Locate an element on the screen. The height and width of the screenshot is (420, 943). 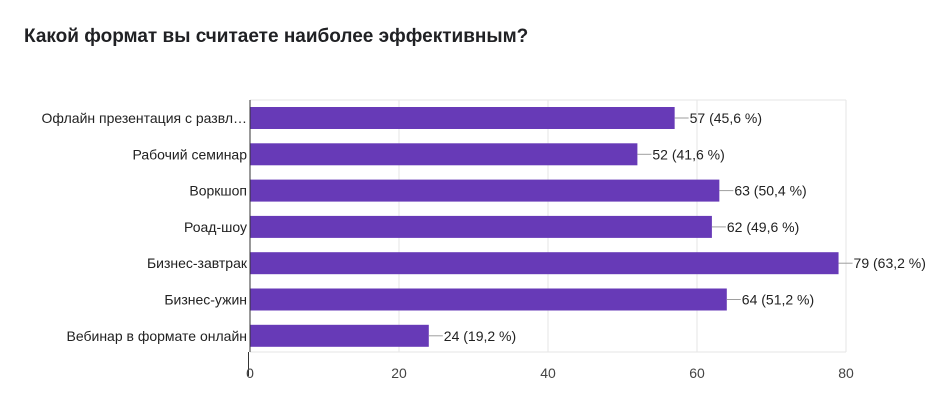
category-label: Вебинар в формате онлайн is located at coordinates (157, 336).